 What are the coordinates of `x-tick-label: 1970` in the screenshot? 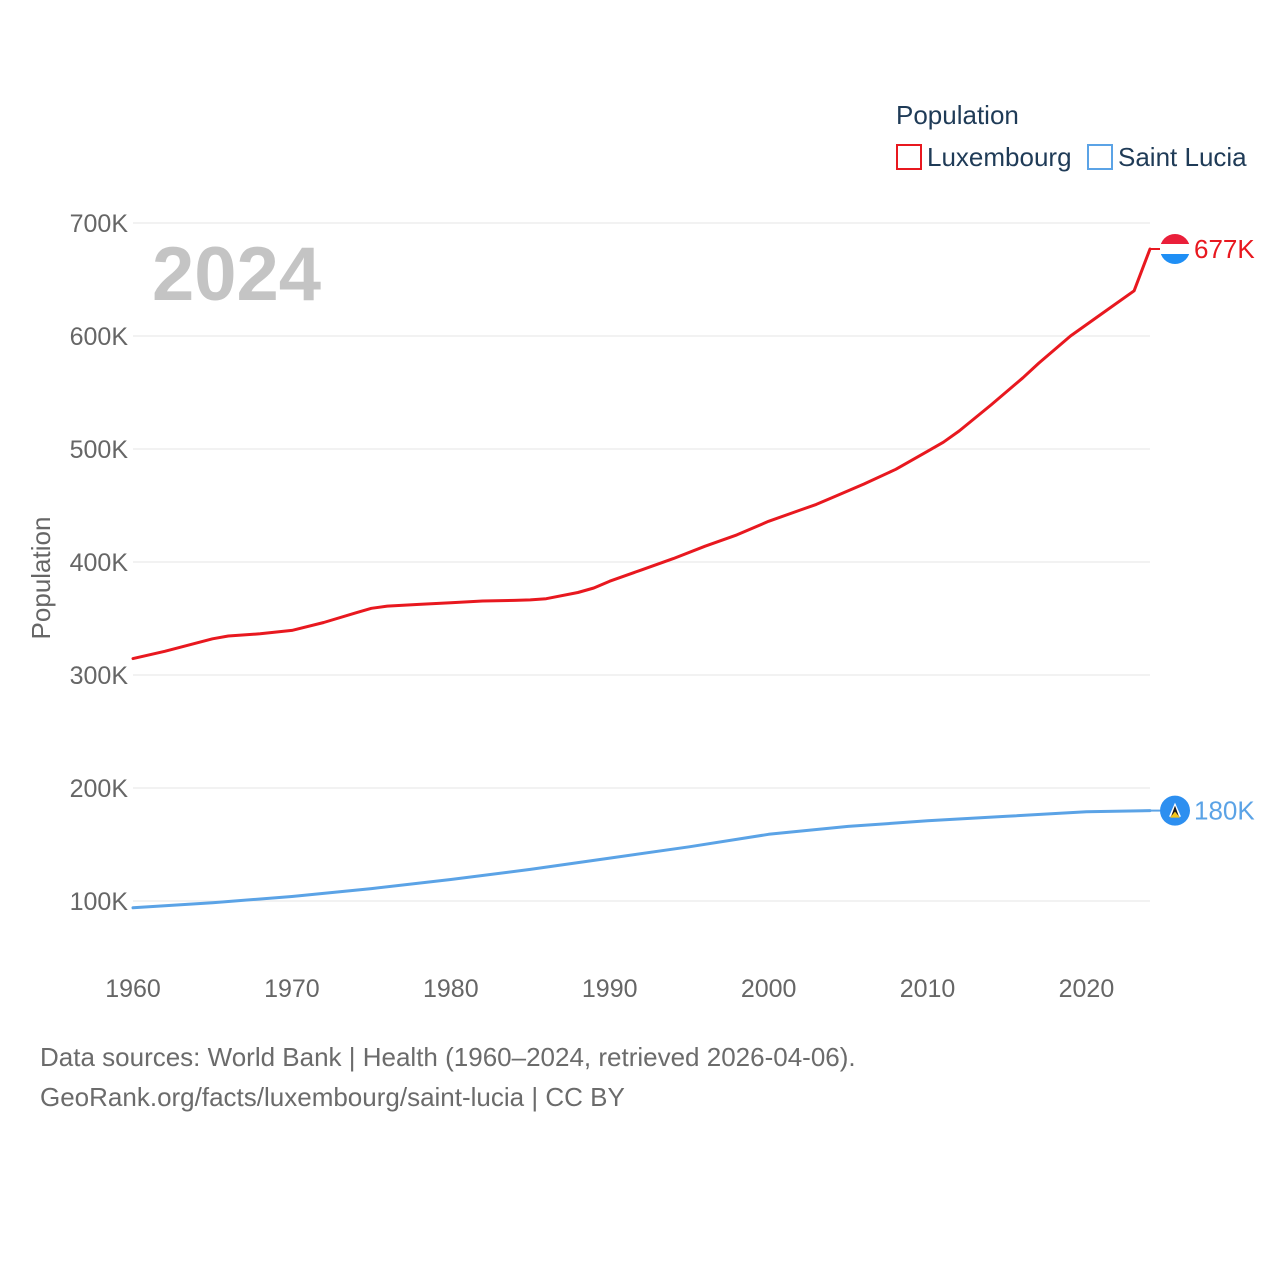 It's located at (292, 989).